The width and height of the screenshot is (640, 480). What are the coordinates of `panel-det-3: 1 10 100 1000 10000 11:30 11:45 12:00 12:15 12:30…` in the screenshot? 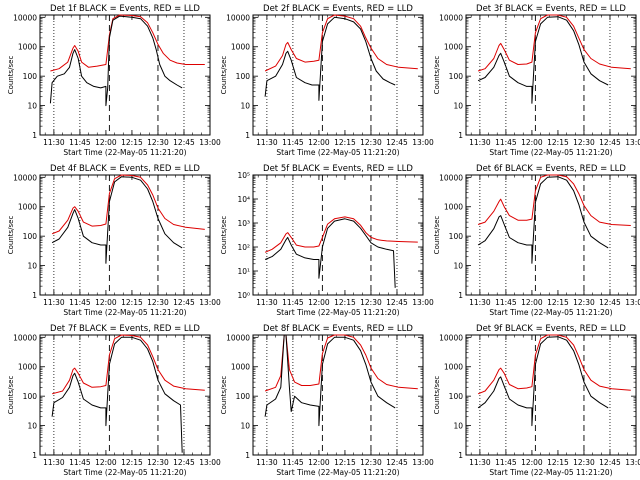 It's located at (536, 80).